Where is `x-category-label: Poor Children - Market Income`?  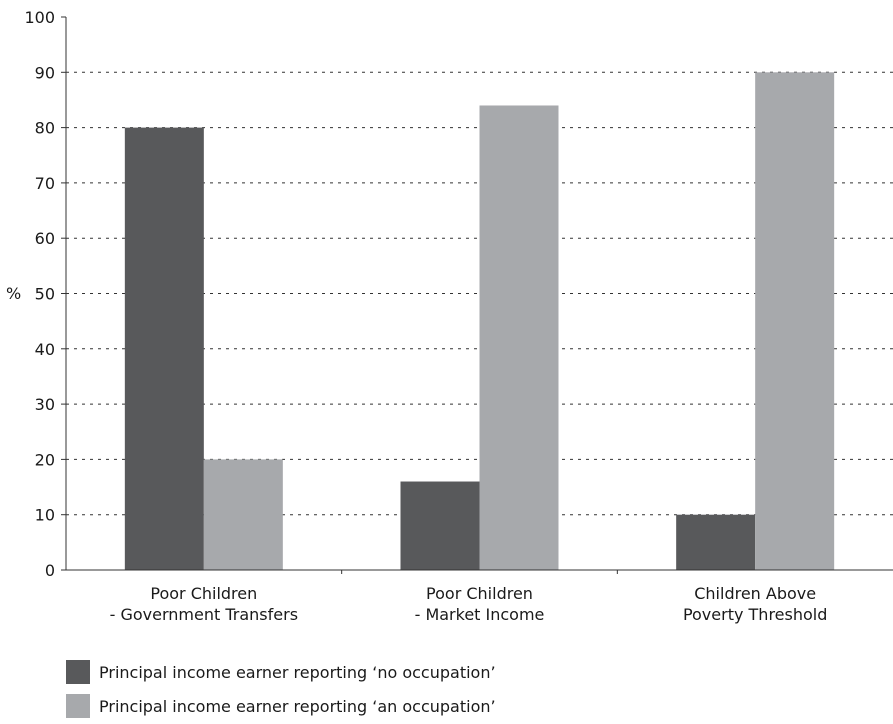
x-category-label: Poor Children - Market Income is located at coordinates (480, 604).